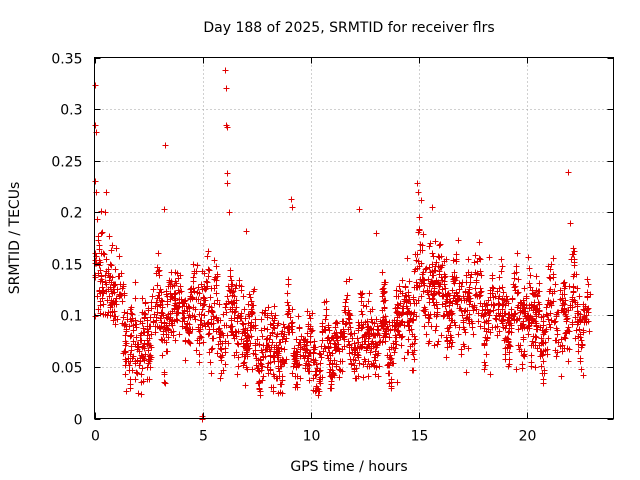 The width and height of the screenshot is (640, 480). Describe the element at coordinates (66, 240) in the screenshot. I see `y-tick-labels: 0 0.05 0.1 0.15 0.2 0.25 0.3 0.35` at that location.